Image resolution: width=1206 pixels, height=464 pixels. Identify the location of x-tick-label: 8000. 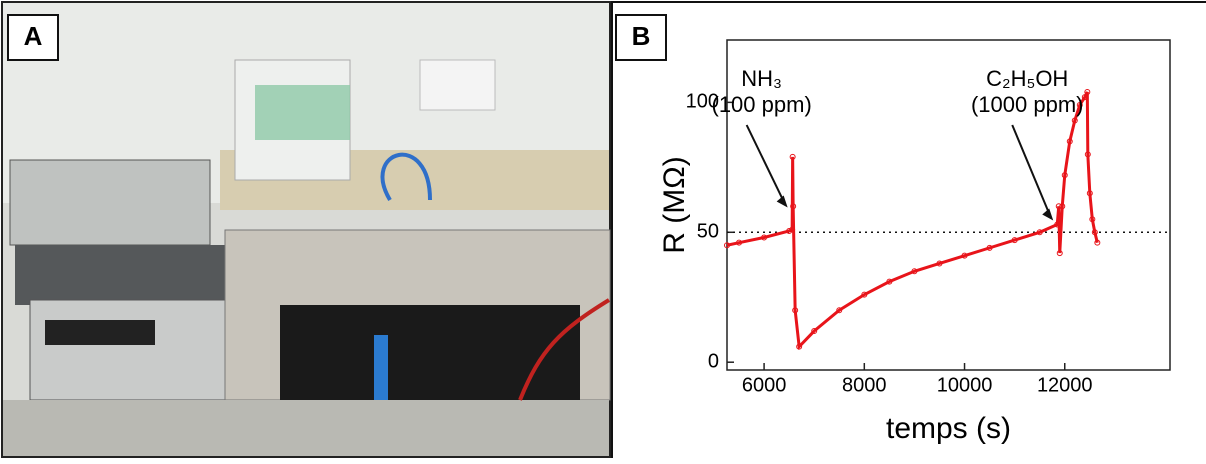
(864, 385).